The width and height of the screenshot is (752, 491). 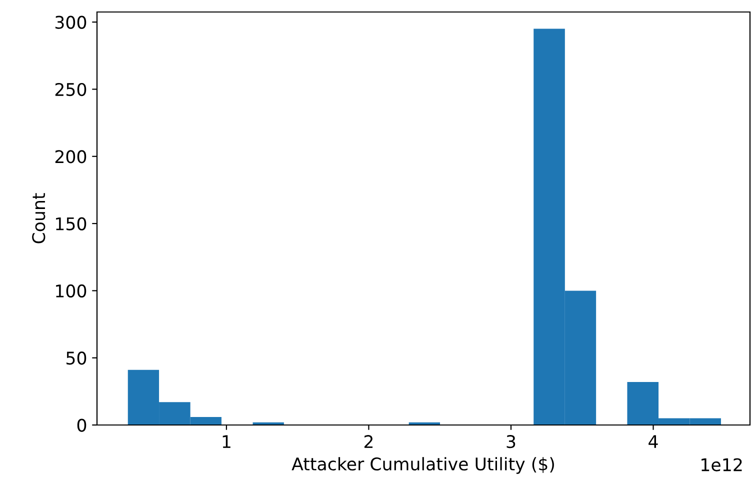 I want to click on y-tick-label: 100, so click(x=71, y=291).